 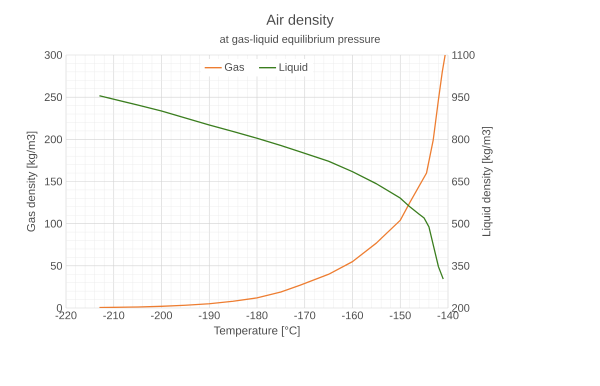 What do you see at coordinates (300, 21) in the screenshot?
I see `chart-title: Air density` at bounding box center [300, 21].